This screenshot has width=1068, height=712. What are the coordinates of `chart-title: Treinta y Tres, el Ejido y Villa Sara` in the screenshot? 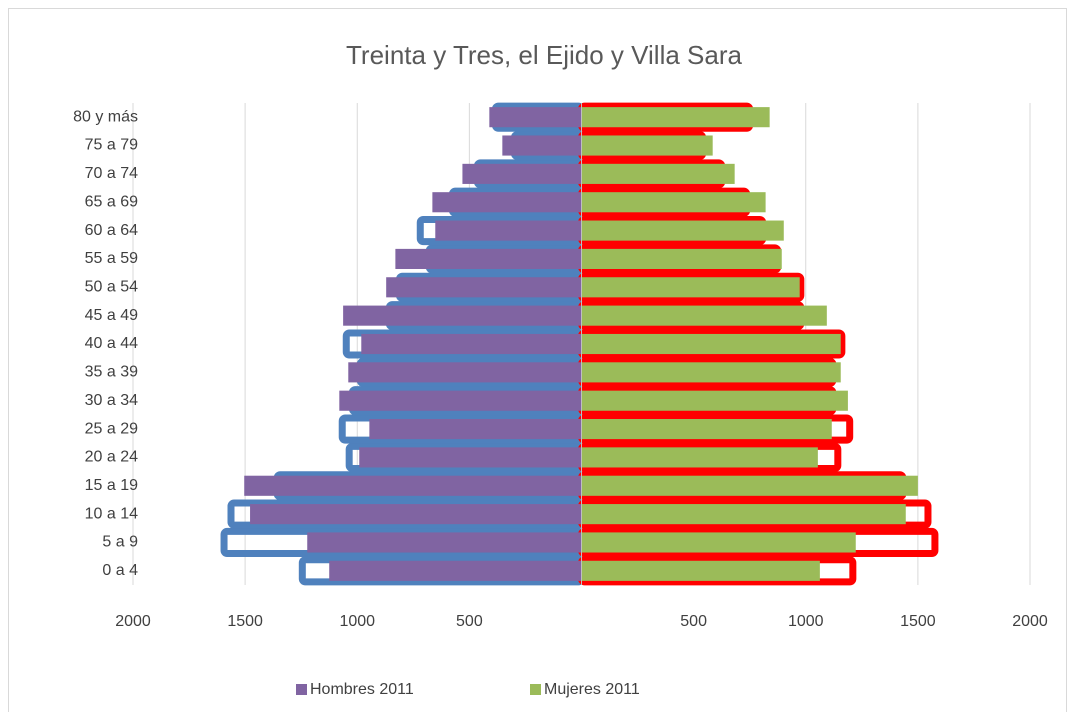 It's located at (544, 55).